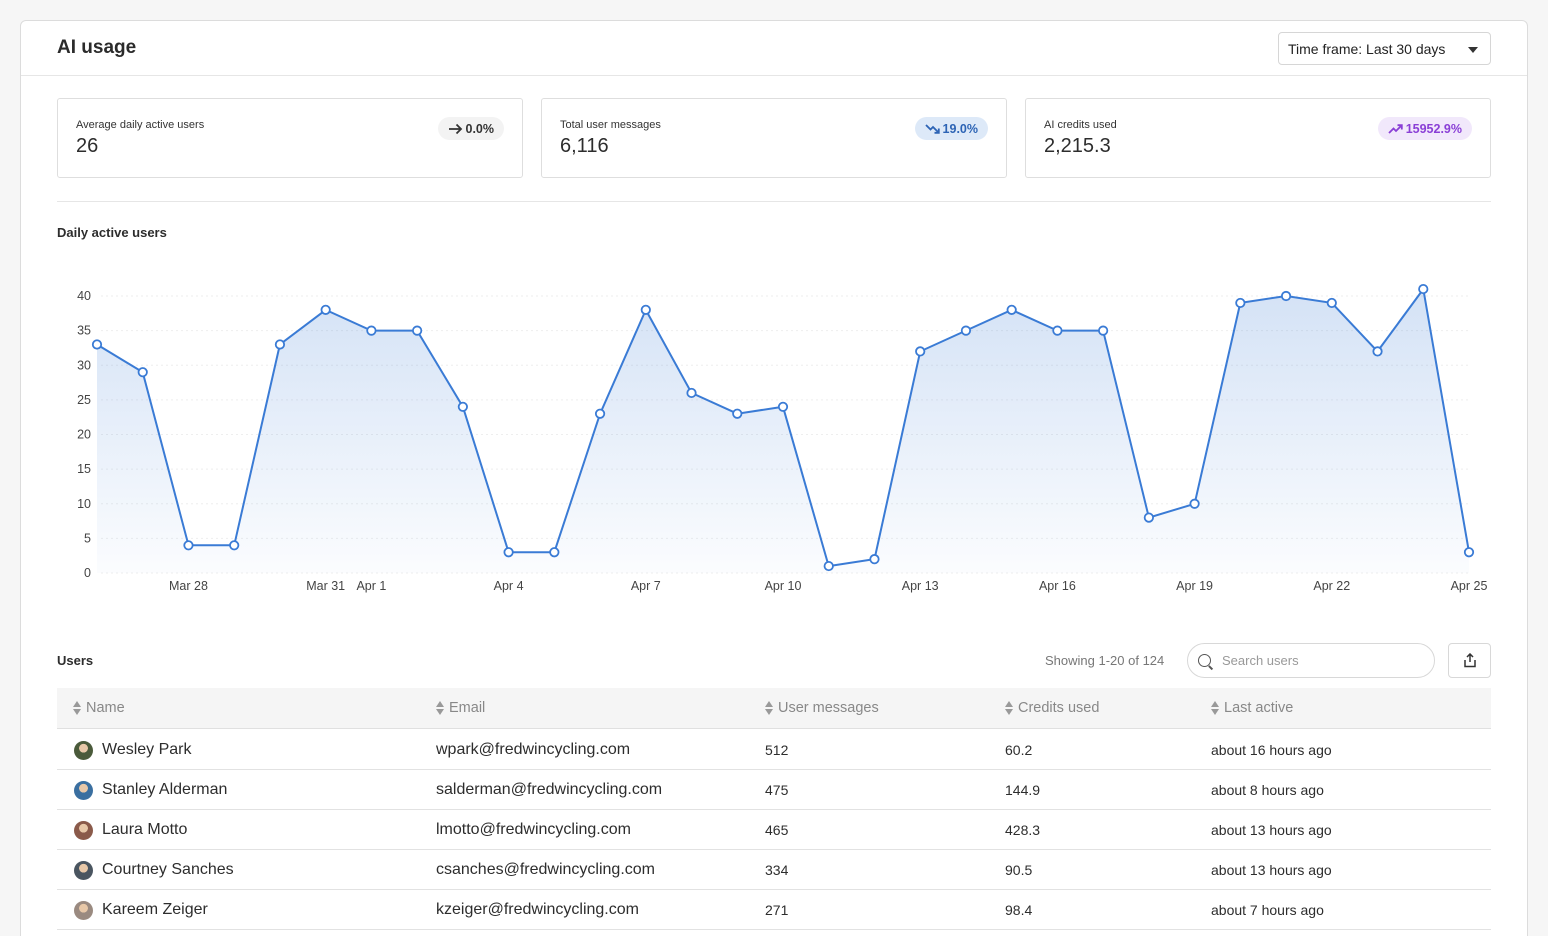  Describe the element at coordinates (545, 869) in the screenshot. I see `user-email: csanches@fredwincycling.com` at that location.